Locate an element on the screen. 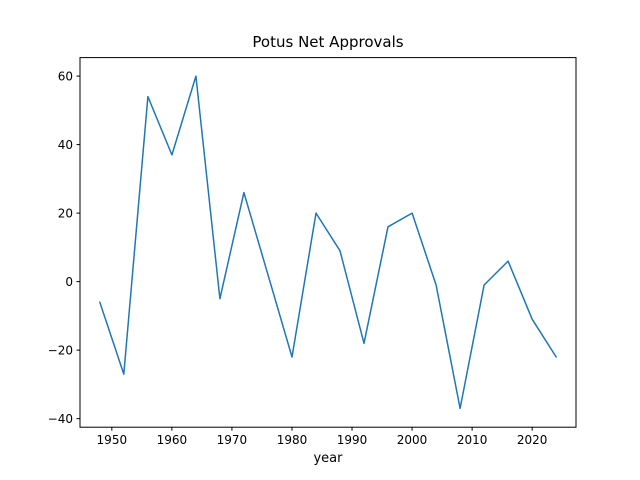  x-tick-label: 2020 is located at coordinates (532, 440).